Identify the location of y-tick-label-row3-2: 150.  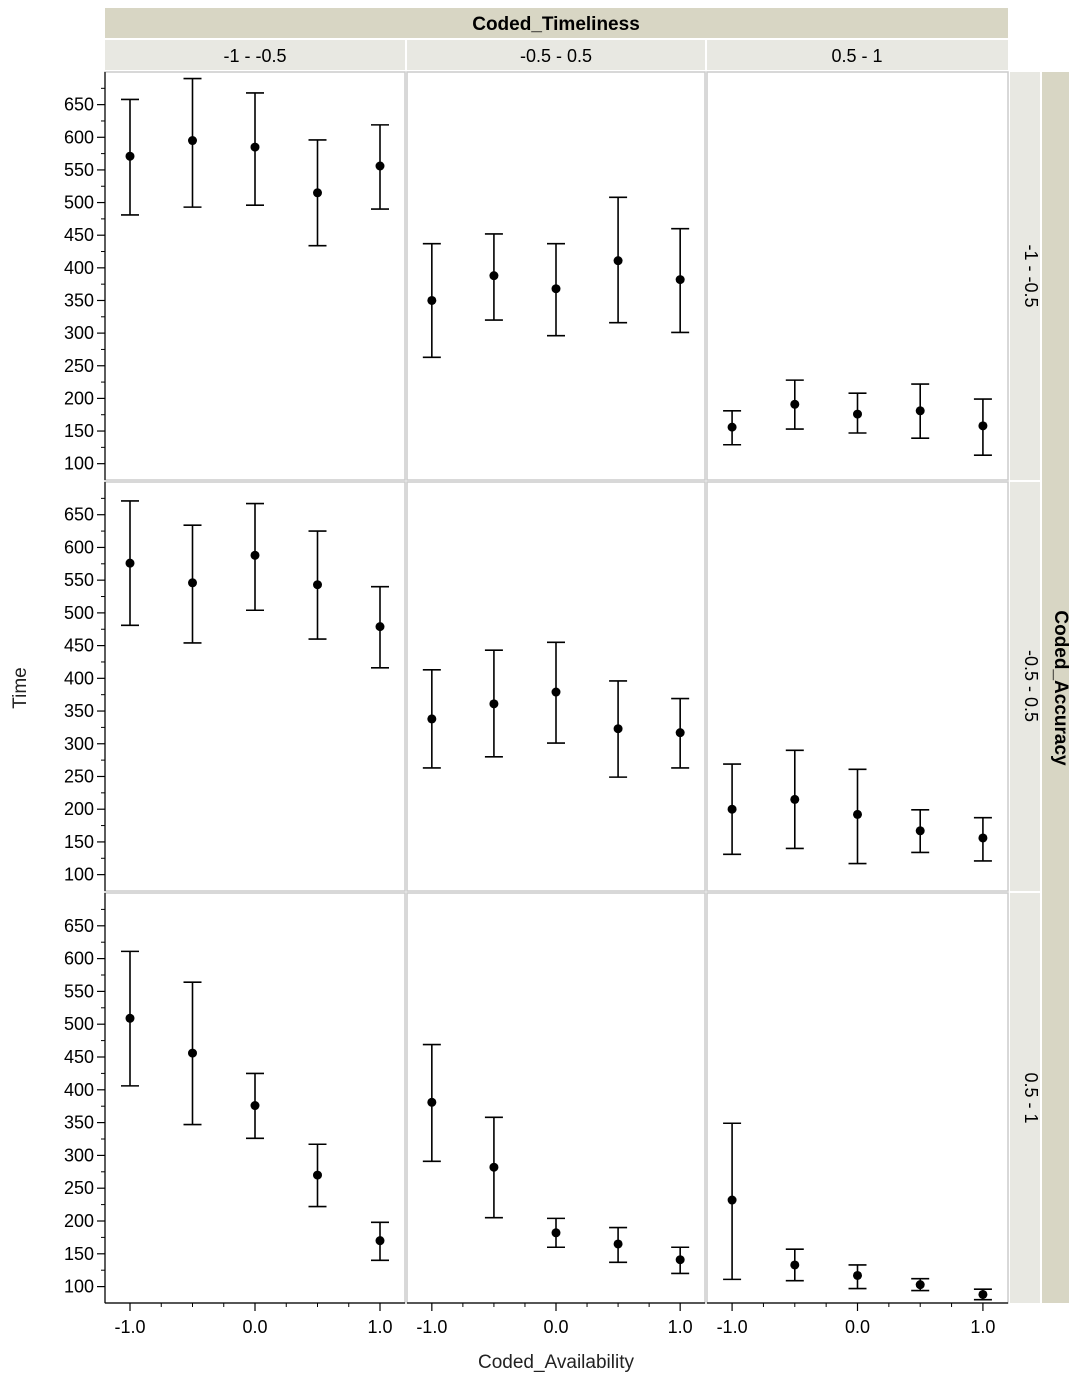
(79, 1254).